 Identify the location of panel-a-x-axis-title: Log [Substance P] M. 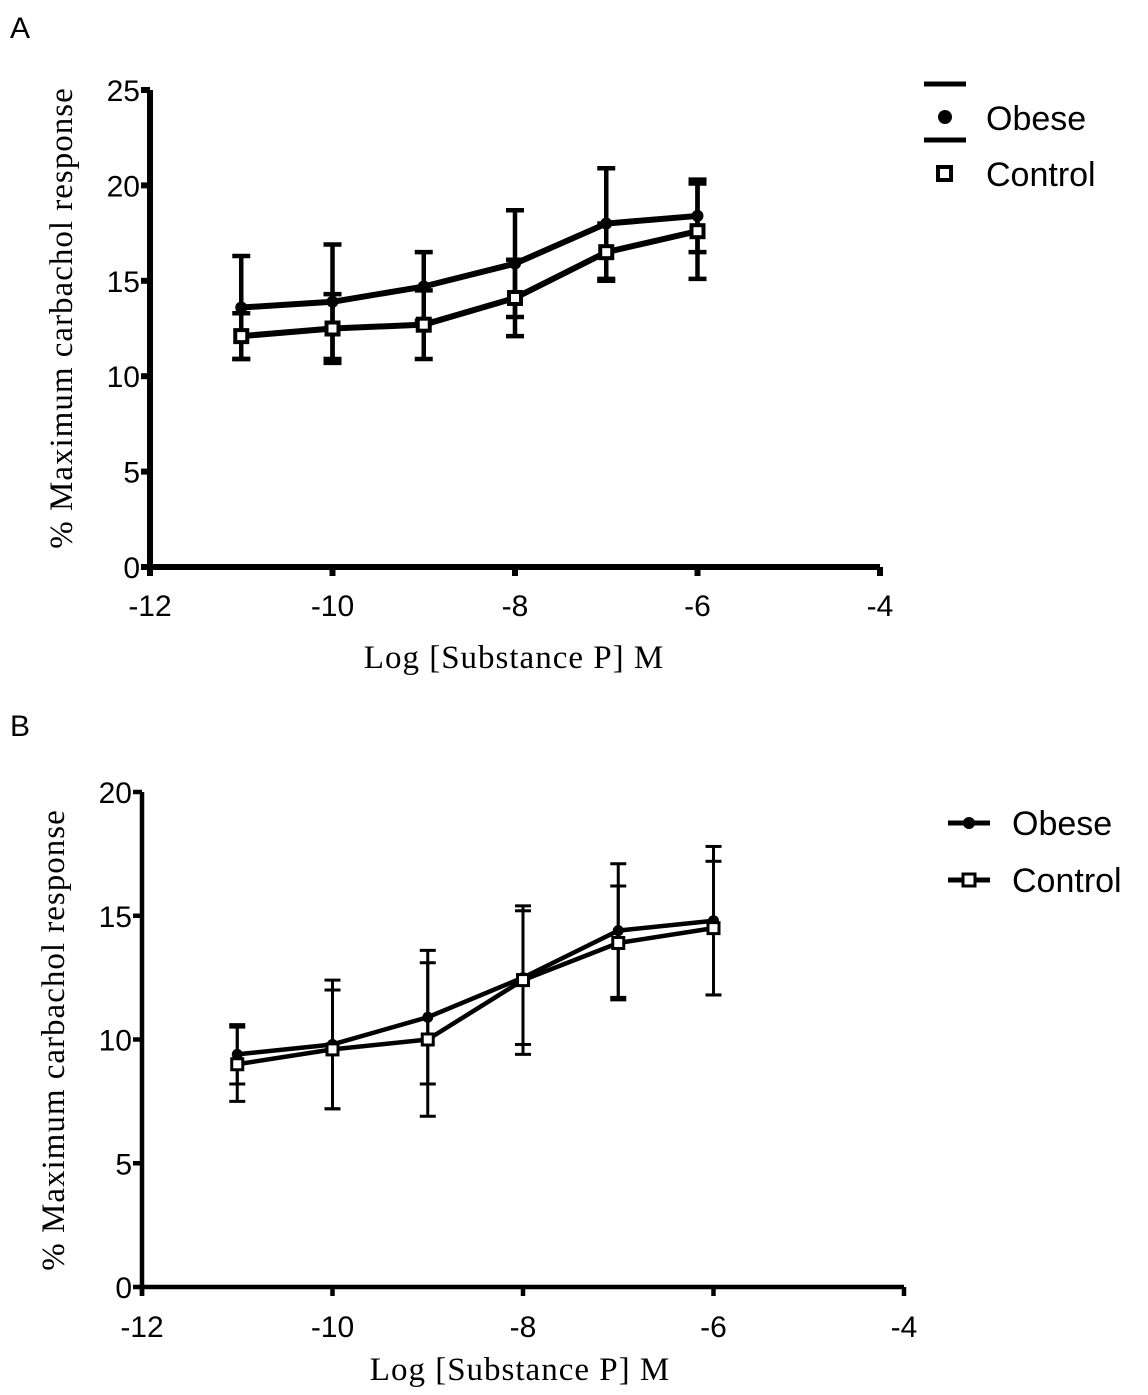
(514, 658).